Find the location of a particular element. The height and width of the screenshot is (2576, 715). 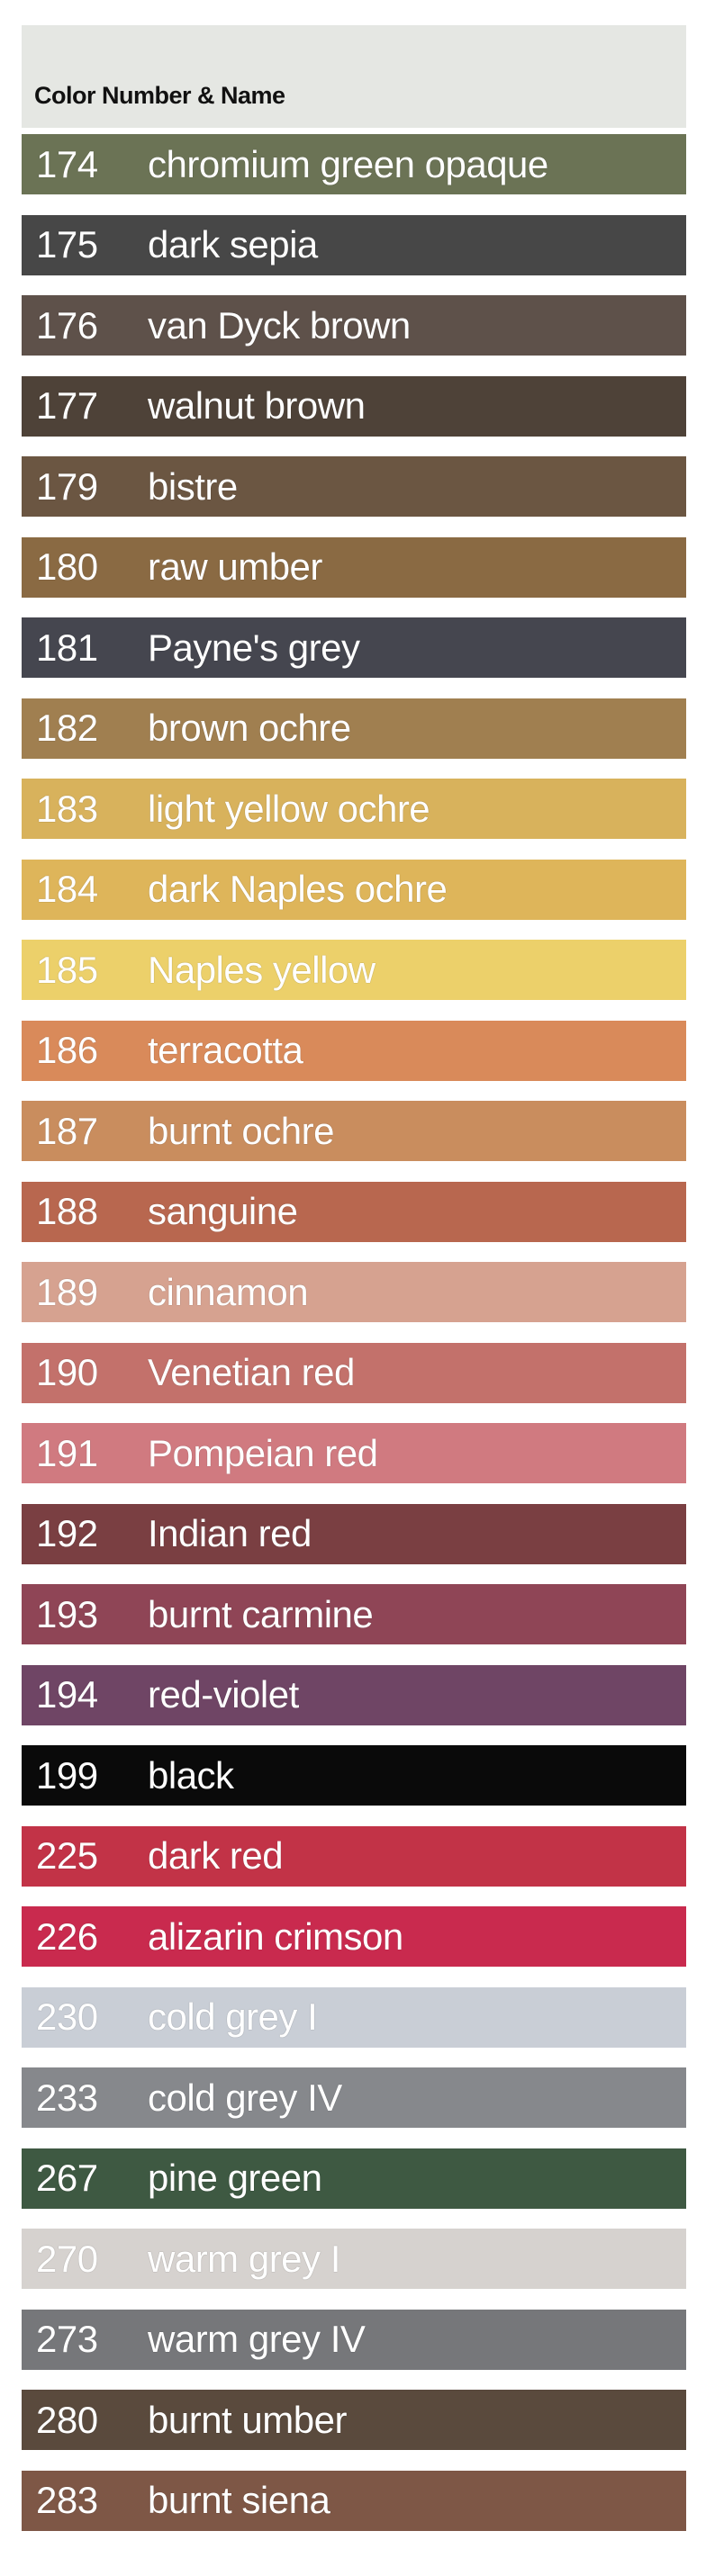

color-row: 199 black is located at coordinates (354, 1775).